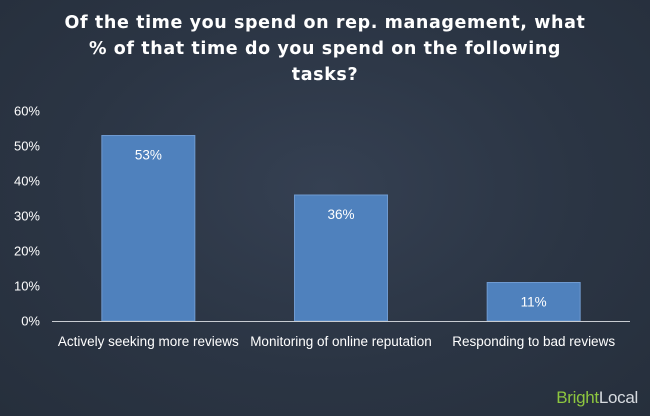 The width and height of the screenshot is (650, 416). What do you see at coordinates (148, 341) in the screenshot?
I see `x-category-label: Actively seeking more reviews` at bounding box center [148, 341].